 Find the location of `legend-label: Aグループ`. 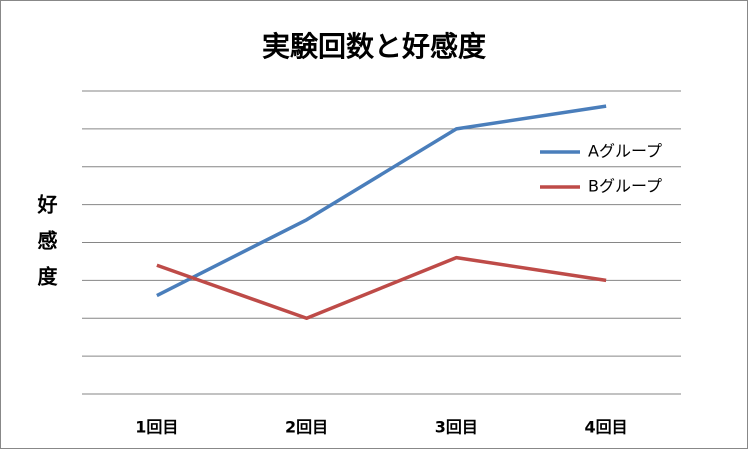

legend-label: Aグループ is located at coordinates (625, 151).